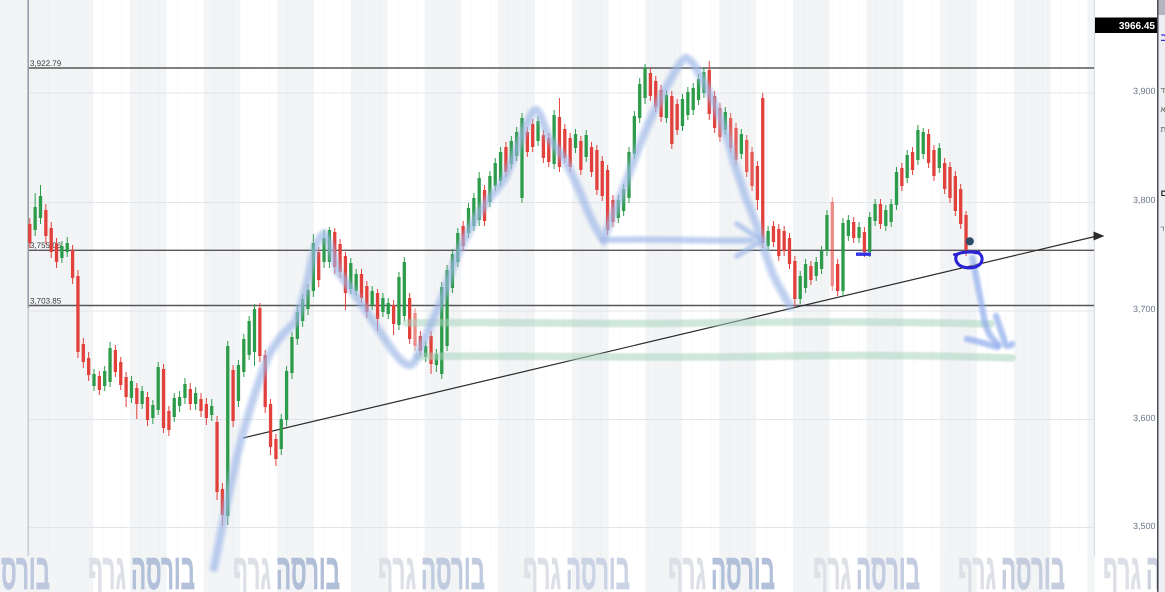 This screenshot has width=1165, height=592. Describe the element at coordinates (1144, 526) in the screenshot. I see `svg-text: 3,500` at that location.